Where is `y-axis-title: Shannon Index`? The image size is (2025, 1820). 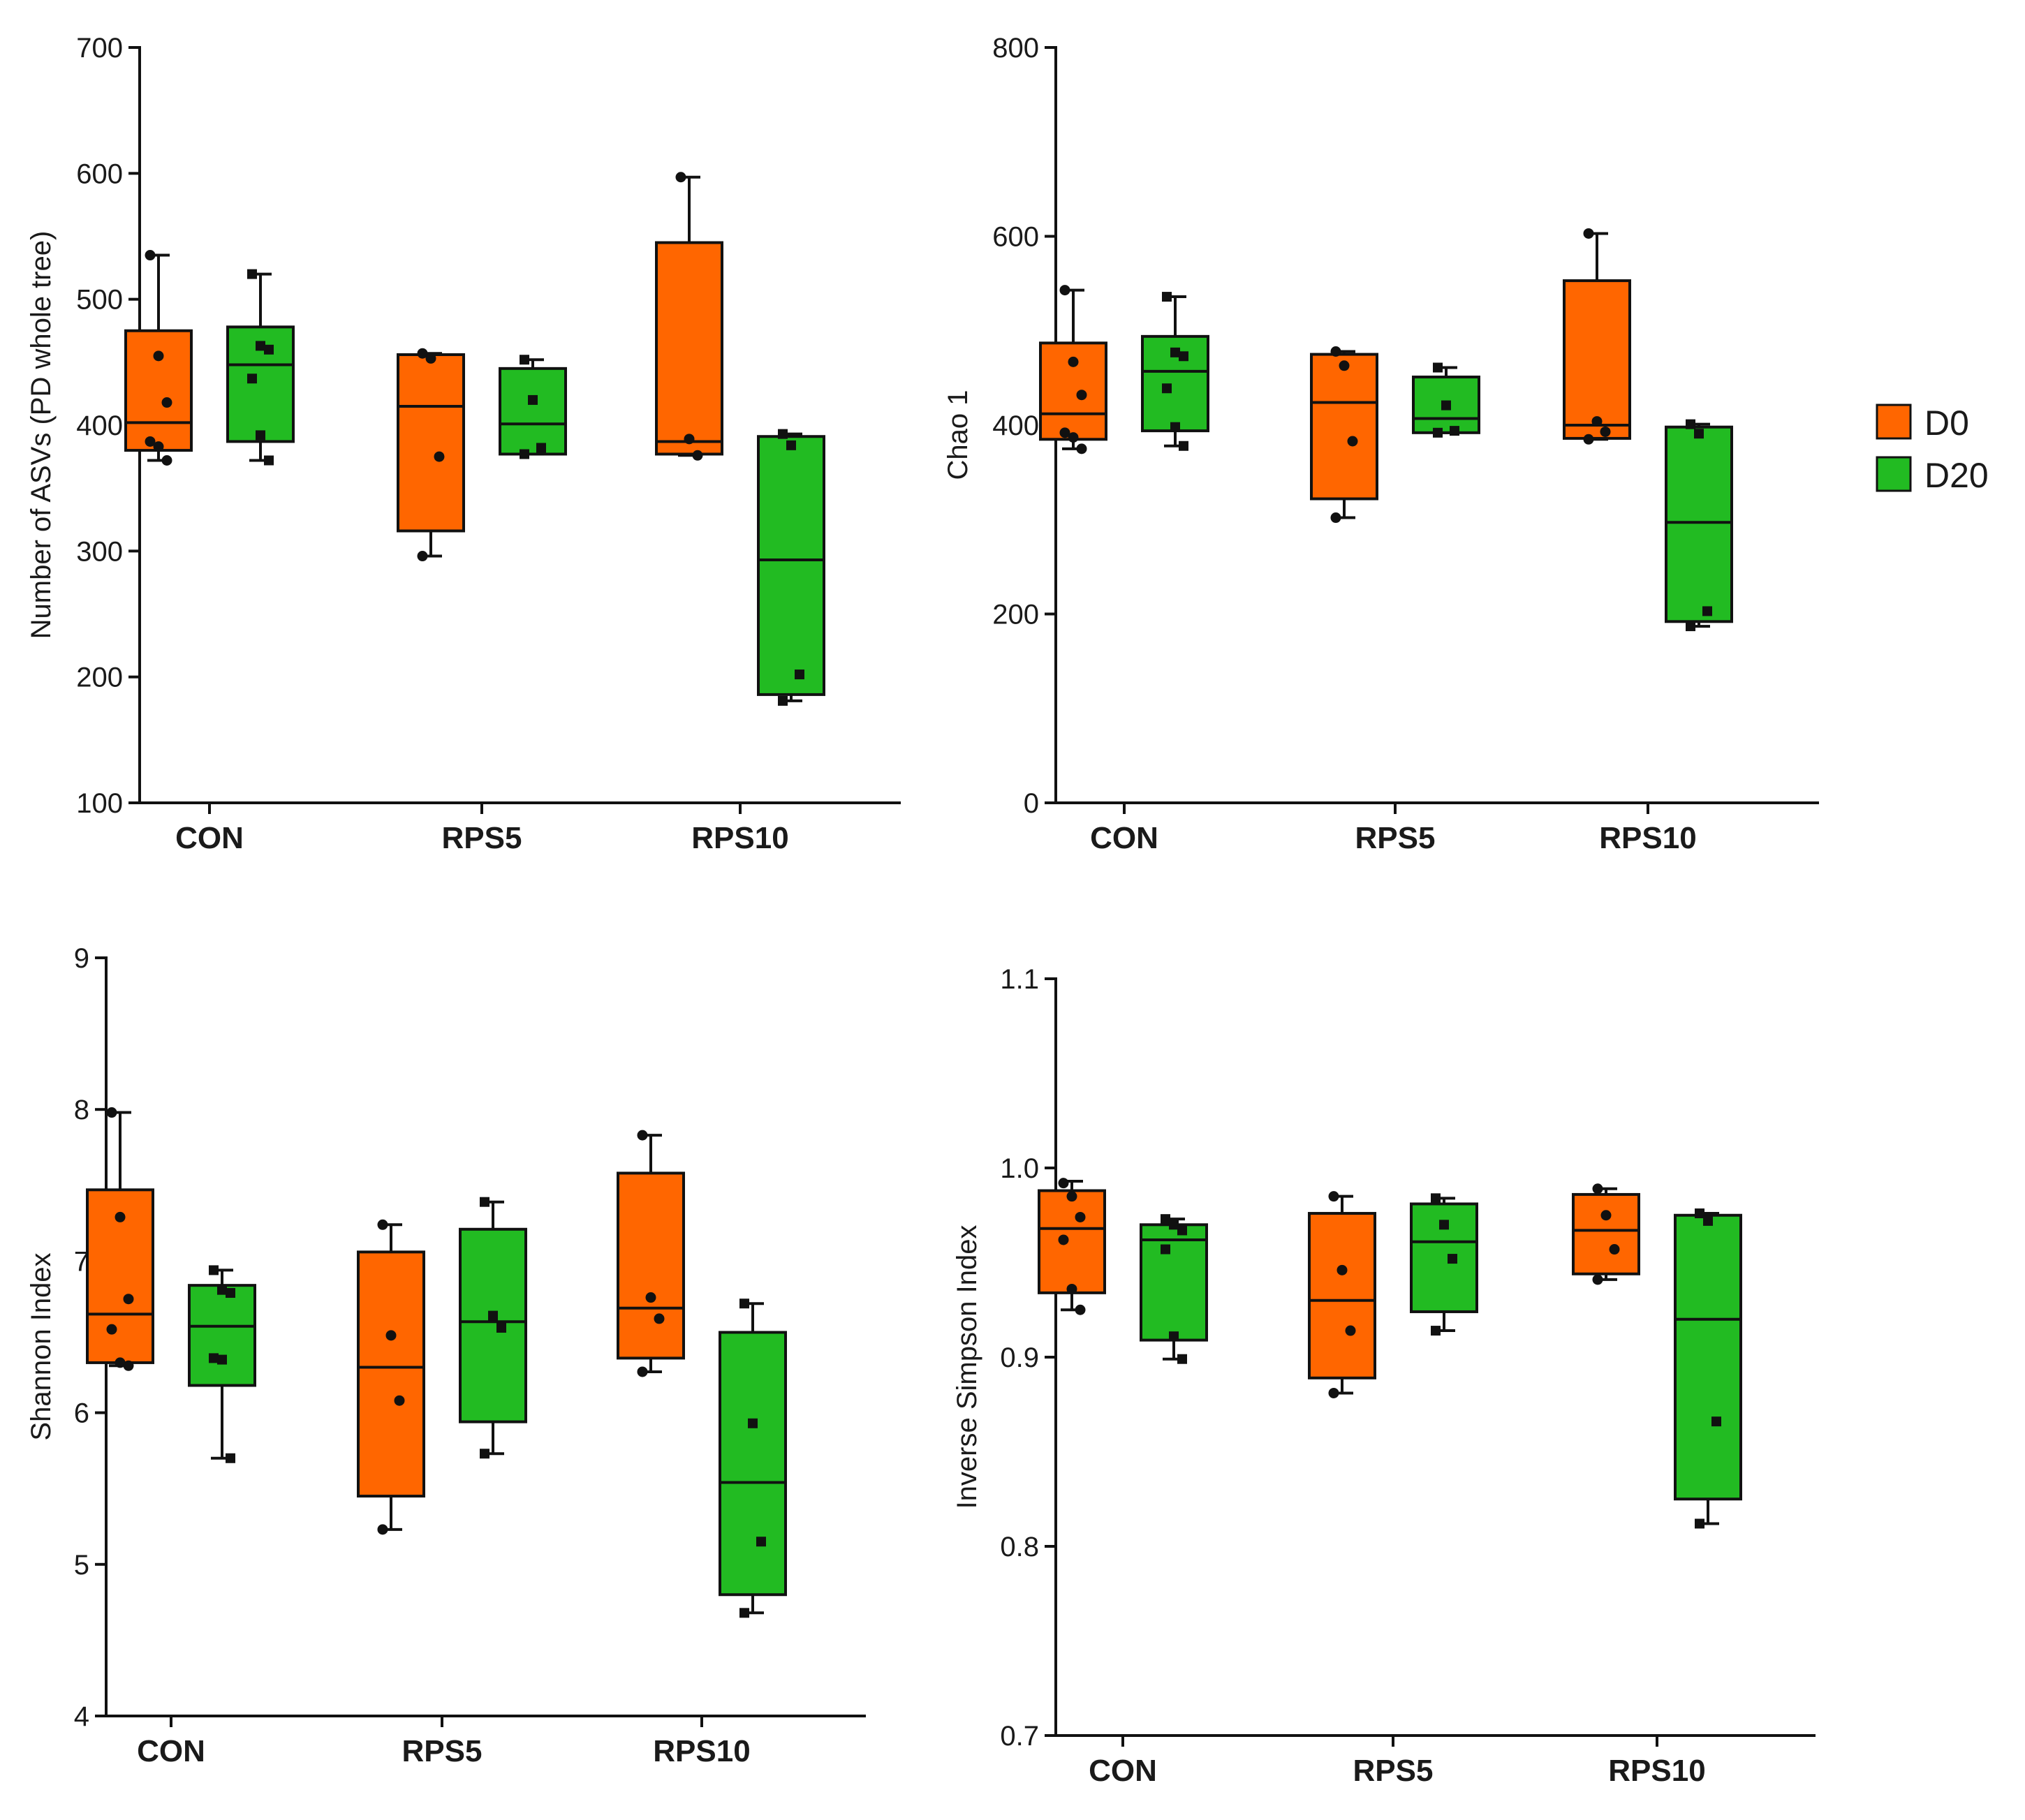 y-axis-title: Shannon Index is located at coordinates (41, 1346).